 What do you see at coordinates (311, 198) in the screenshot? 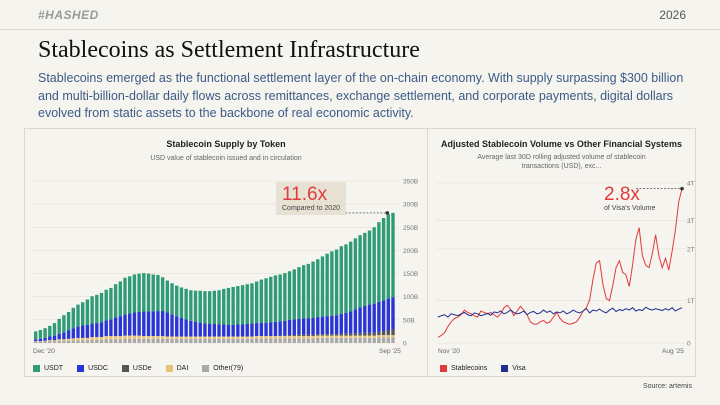
I see `supply-callout: 11.6x Compared to 2020` at bounding box center [311, 198].